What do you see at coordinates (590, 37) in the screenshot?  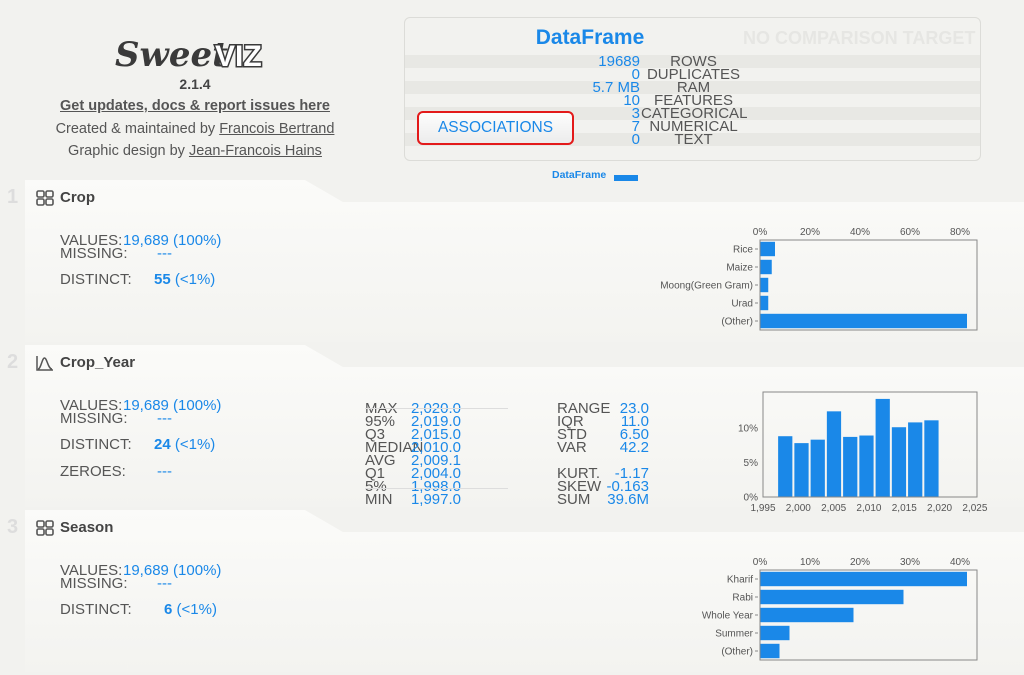 I see `summary-title: DataFrame` at bounding box center [590, 37].